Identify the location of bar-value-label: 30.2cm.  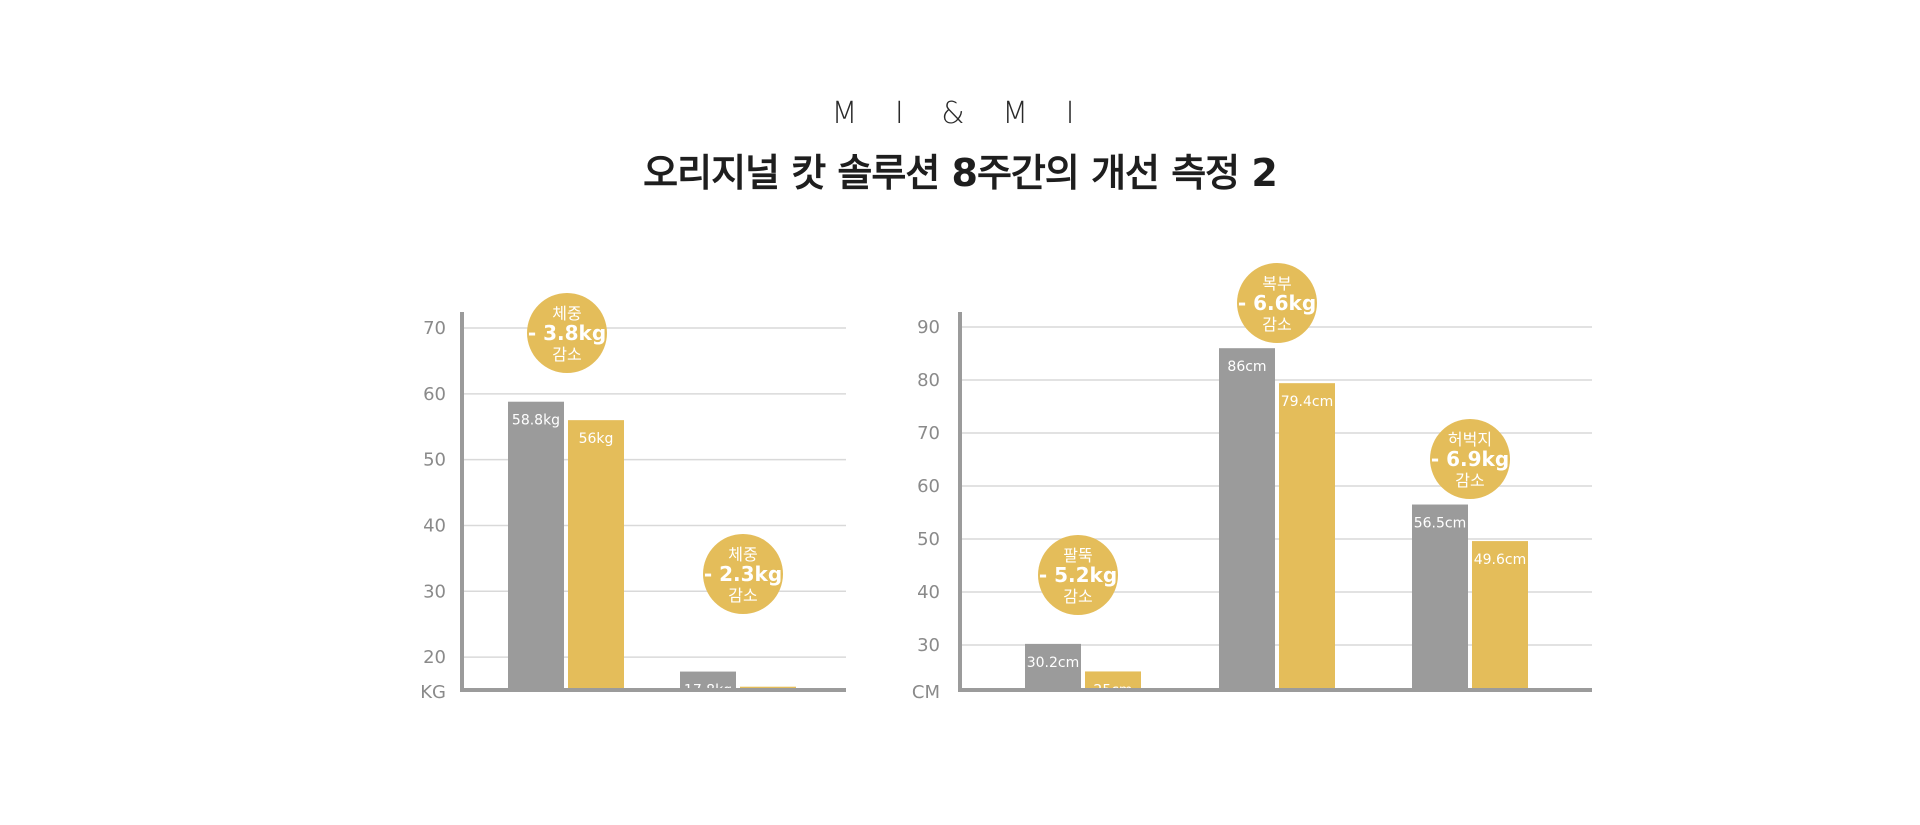
(1053, 663).